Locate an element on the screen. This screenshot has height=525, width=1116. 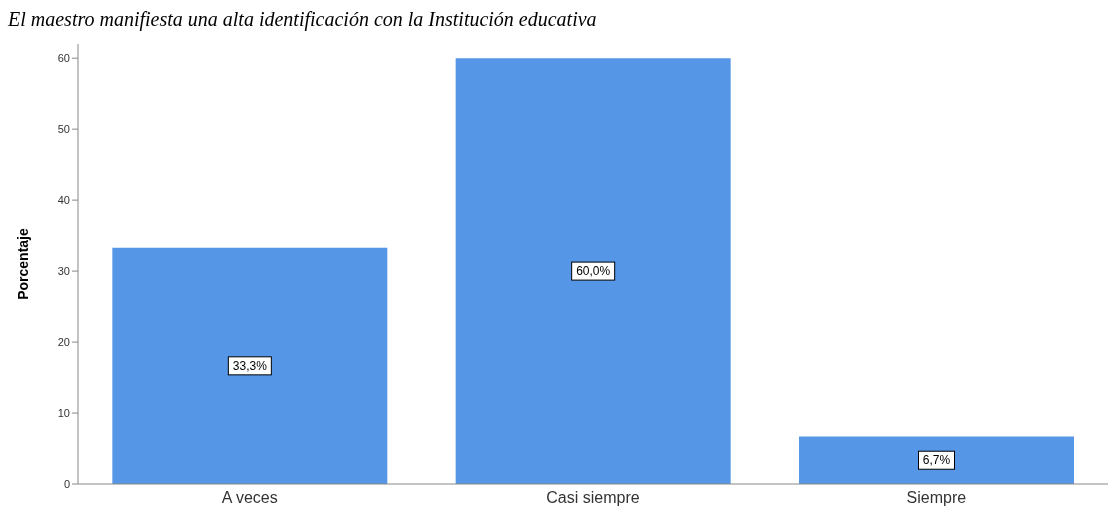
data-label: 33,3% is located at coordinates (250, 365).